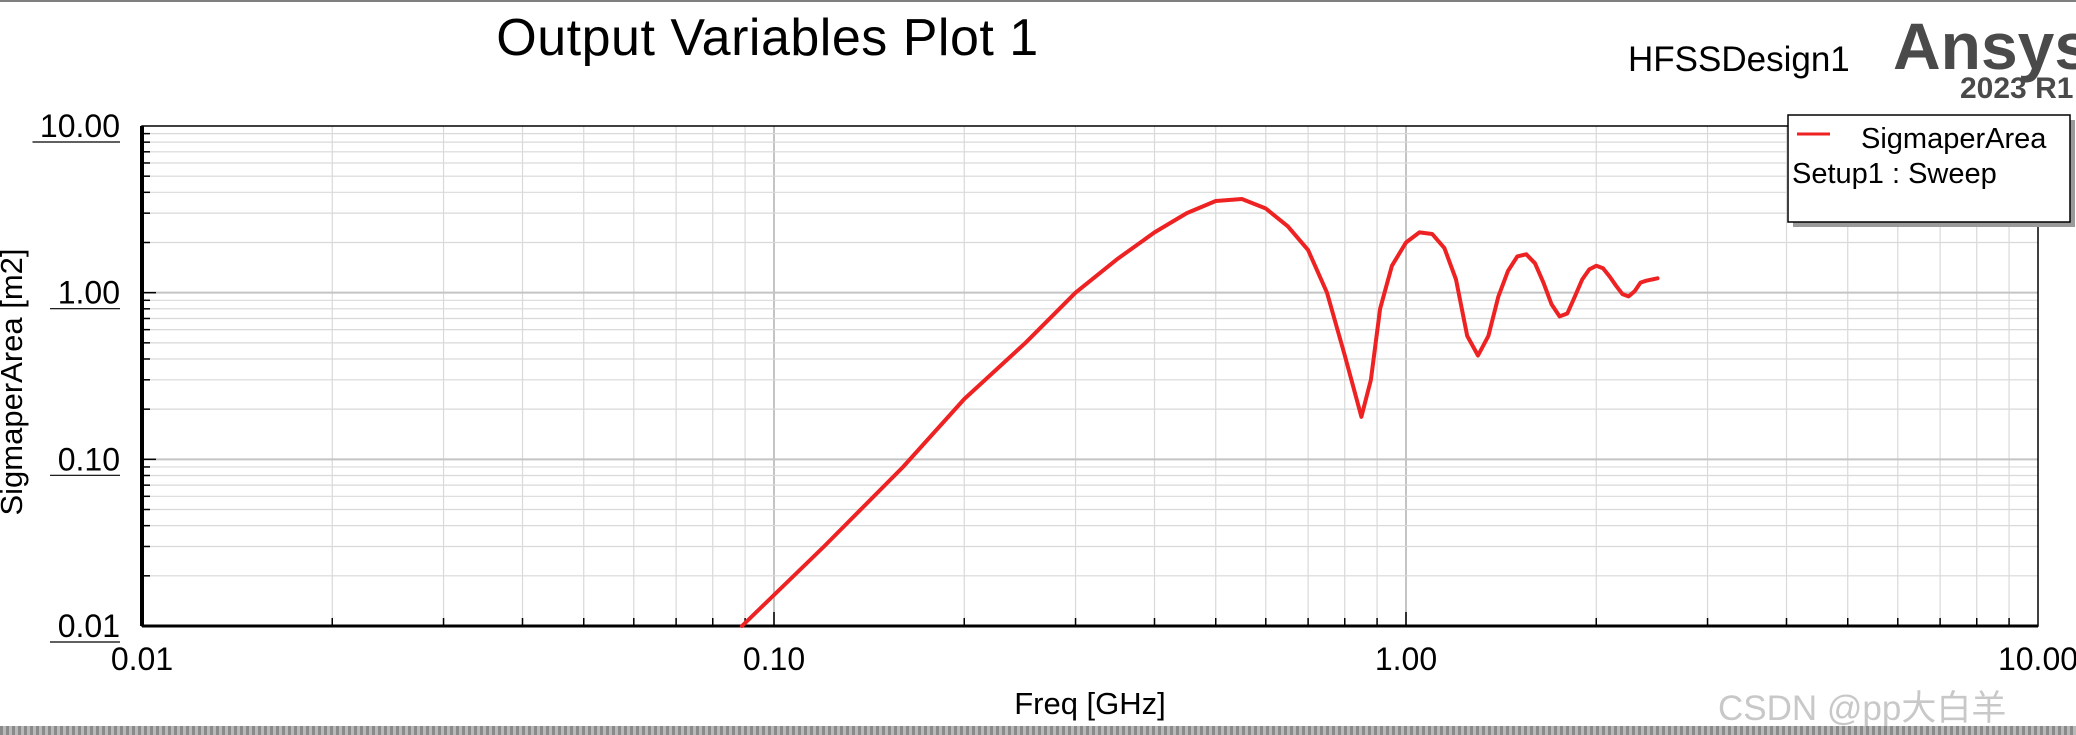  I want to click on y-tick-label: 10.00, so click(80, 126).